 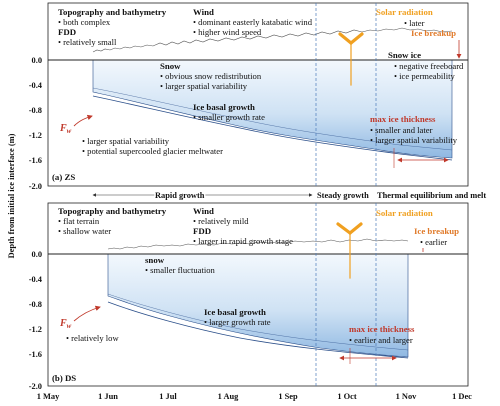 What do you see at coordinates (170, 66) in the screenshot?
I see `panel-a-snow-title: Snow` at bounding box center [170, 66].